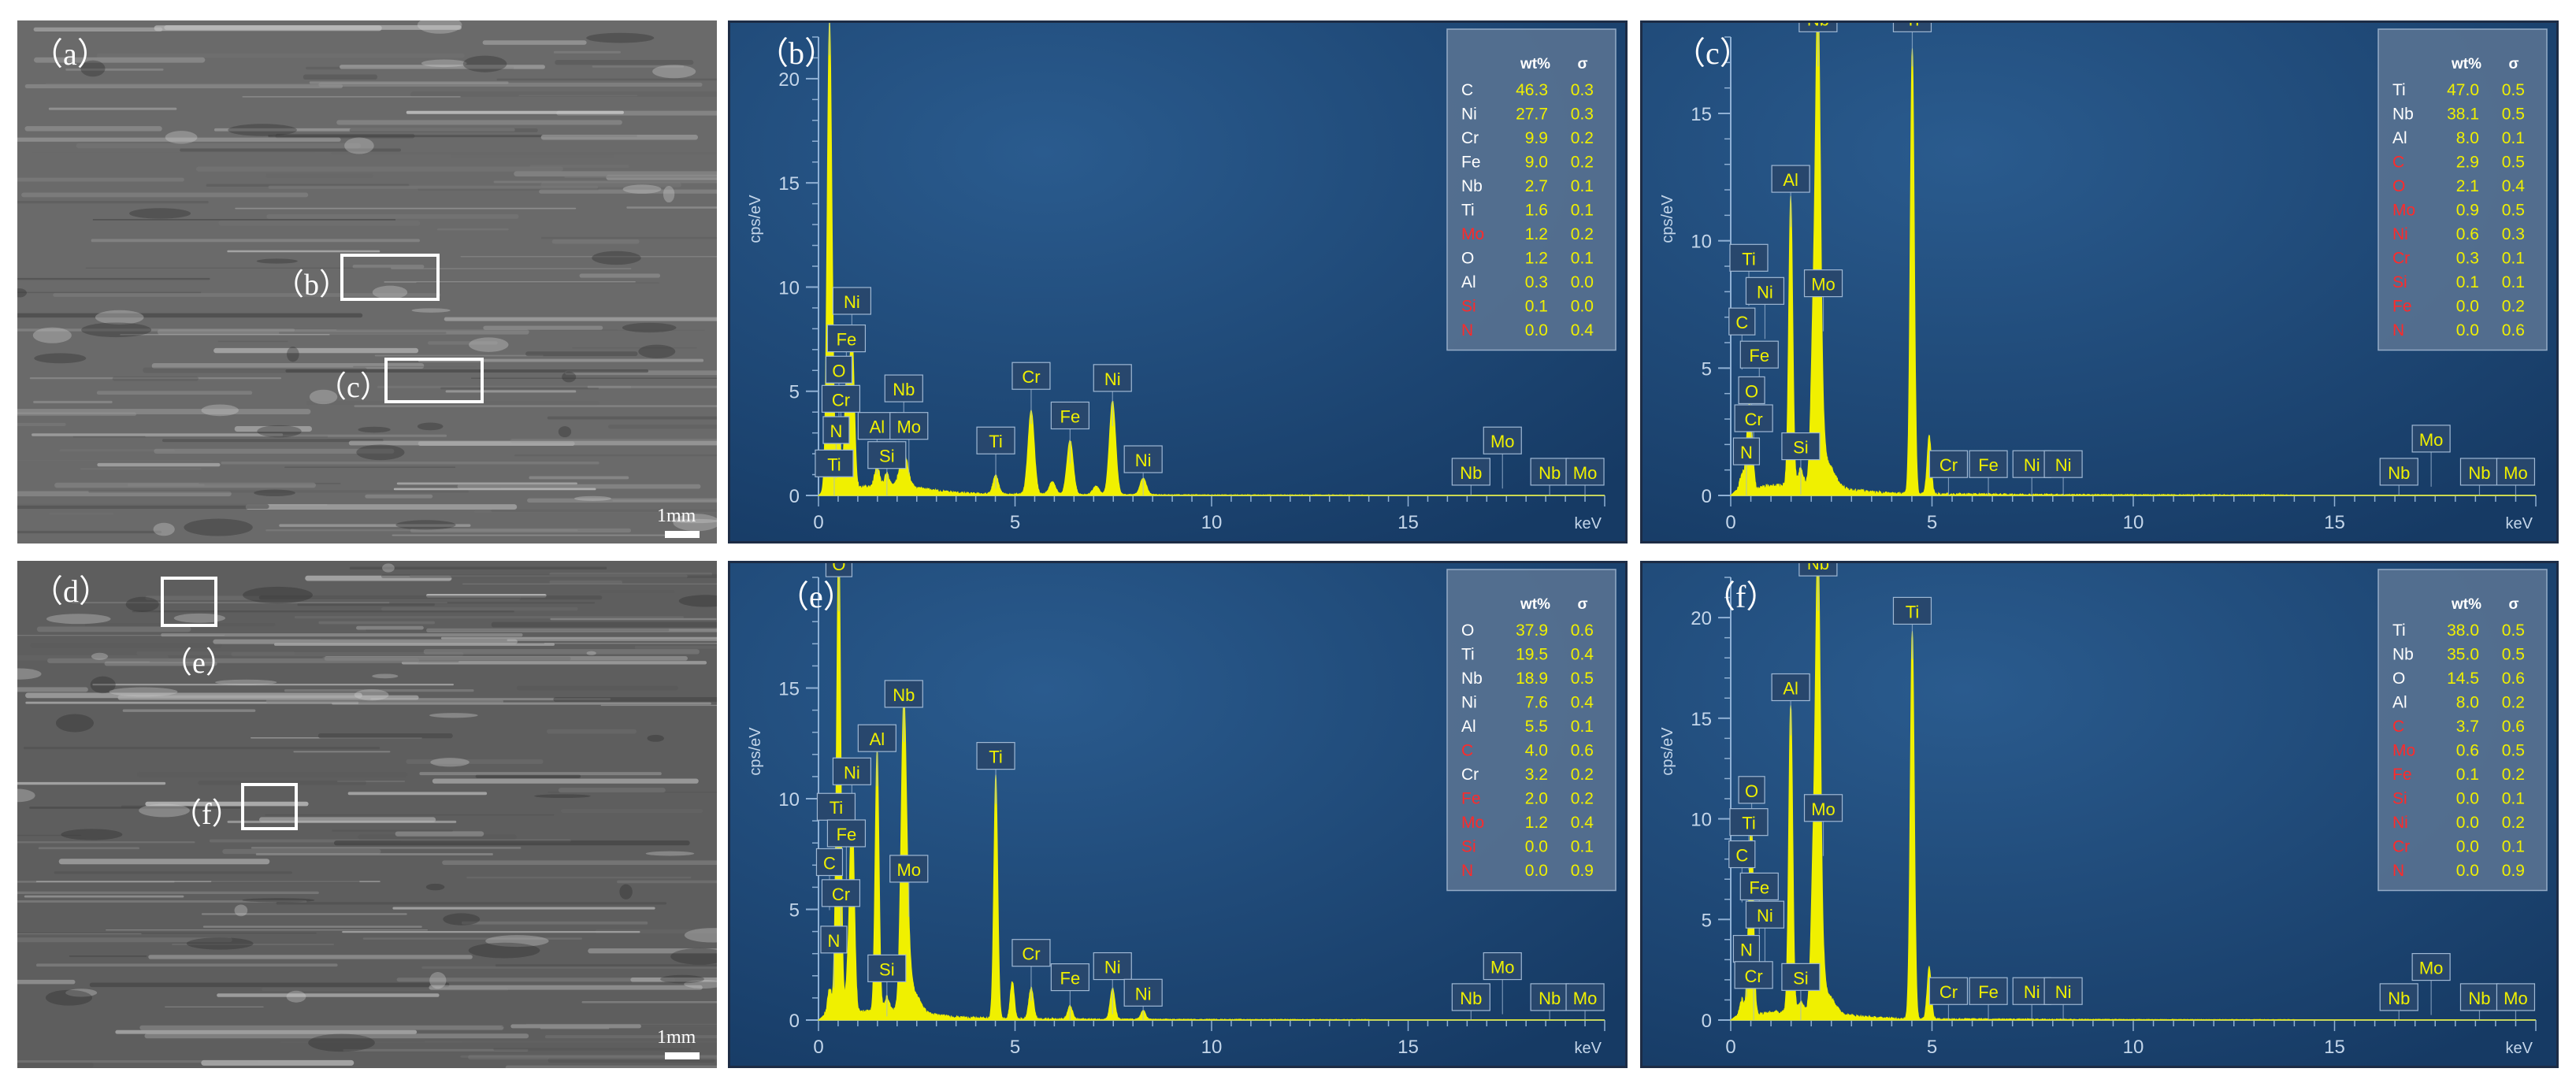 The height and width of the screenshot is (1087, 2576). What do you see at coordinates (2463, 115) in the screenshot?
I see `table-row-wt: 38.1` at bounding box center [2463, 115].